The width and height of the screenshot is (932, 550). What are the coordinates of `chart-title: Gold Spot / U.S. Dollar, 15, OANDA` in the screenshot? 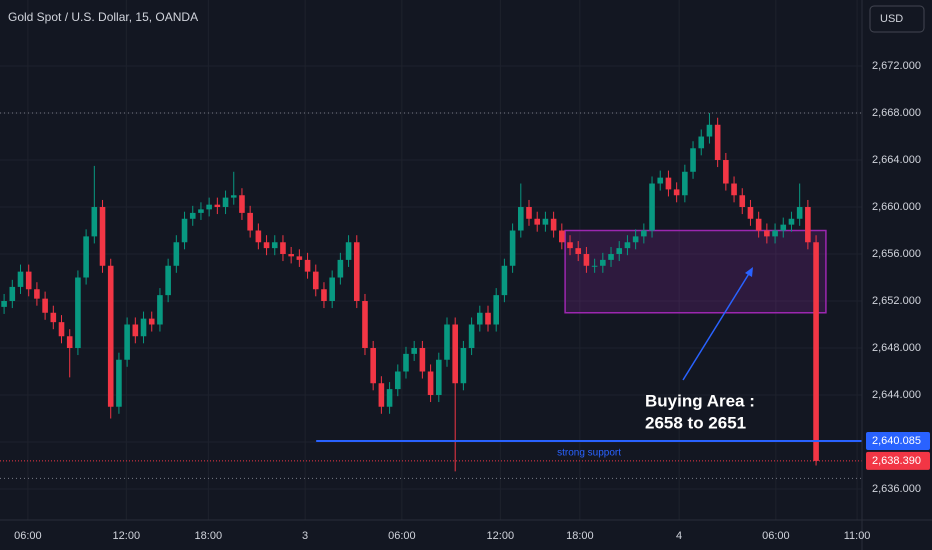 It's located at (103, 17).